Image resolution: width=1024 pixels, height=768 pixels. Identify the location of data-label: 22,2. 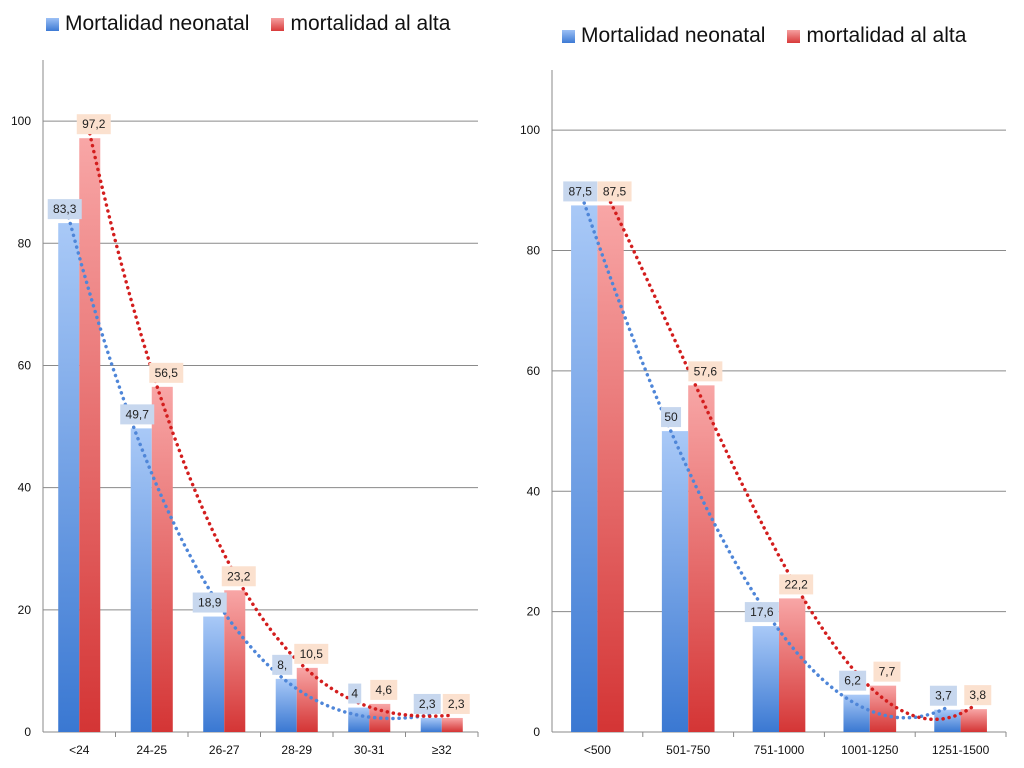
(796, 584).